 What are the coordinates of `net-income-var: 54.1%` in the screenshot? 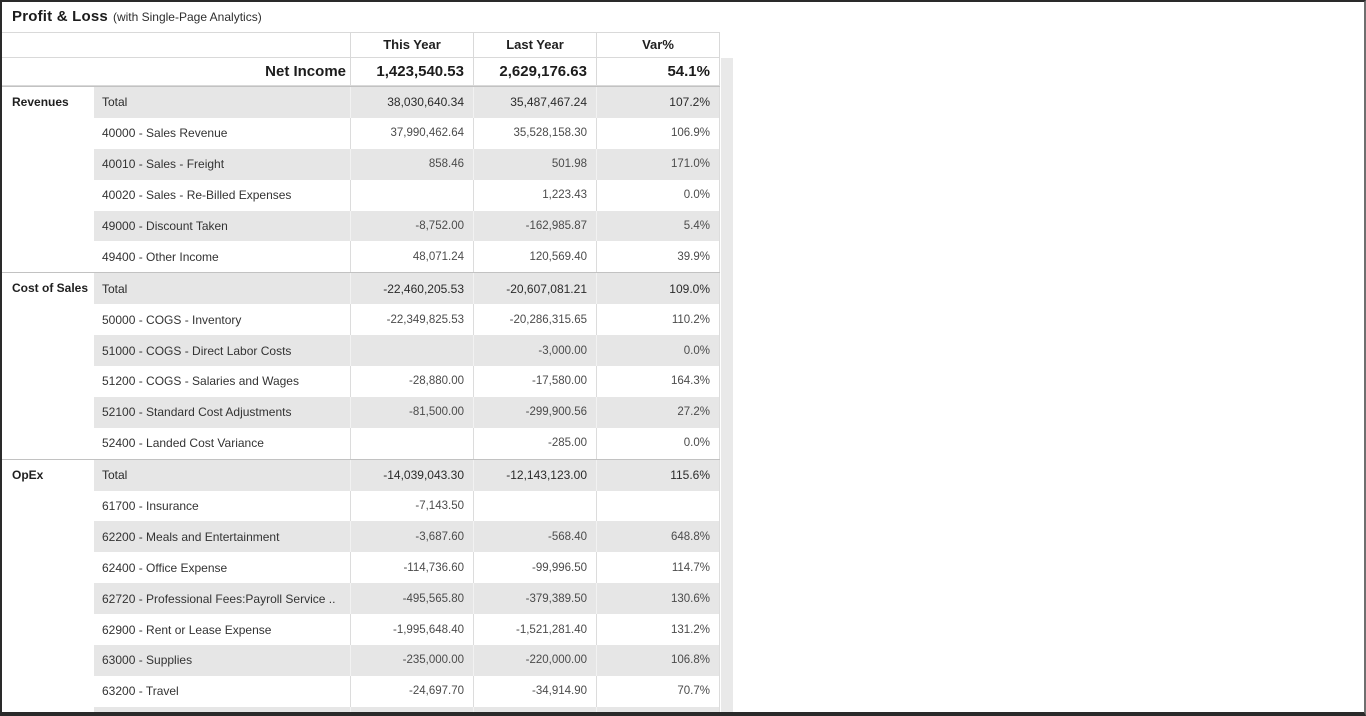 It's located at (658, 71).